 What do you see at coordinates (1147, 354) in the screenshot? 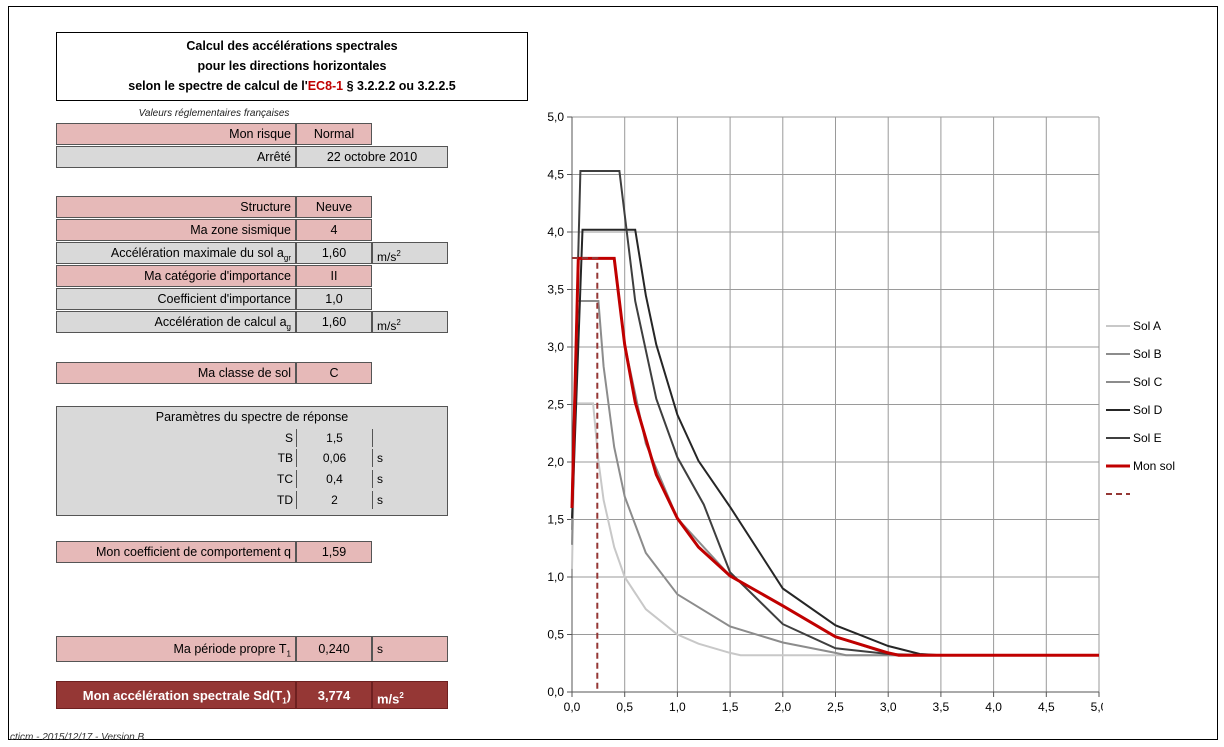
I see `legend-item-sol-b-label: Sol B` at bounding box center [1147, 354].